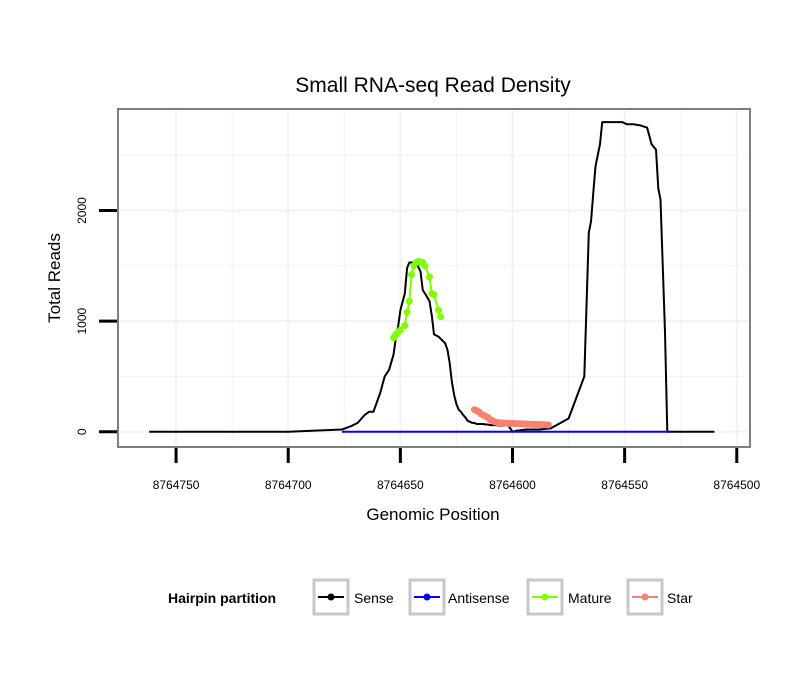  Describe the element at coordinates (96, 316) in the screenshot. I see `y-axis: 0 1000 2000` at that location.